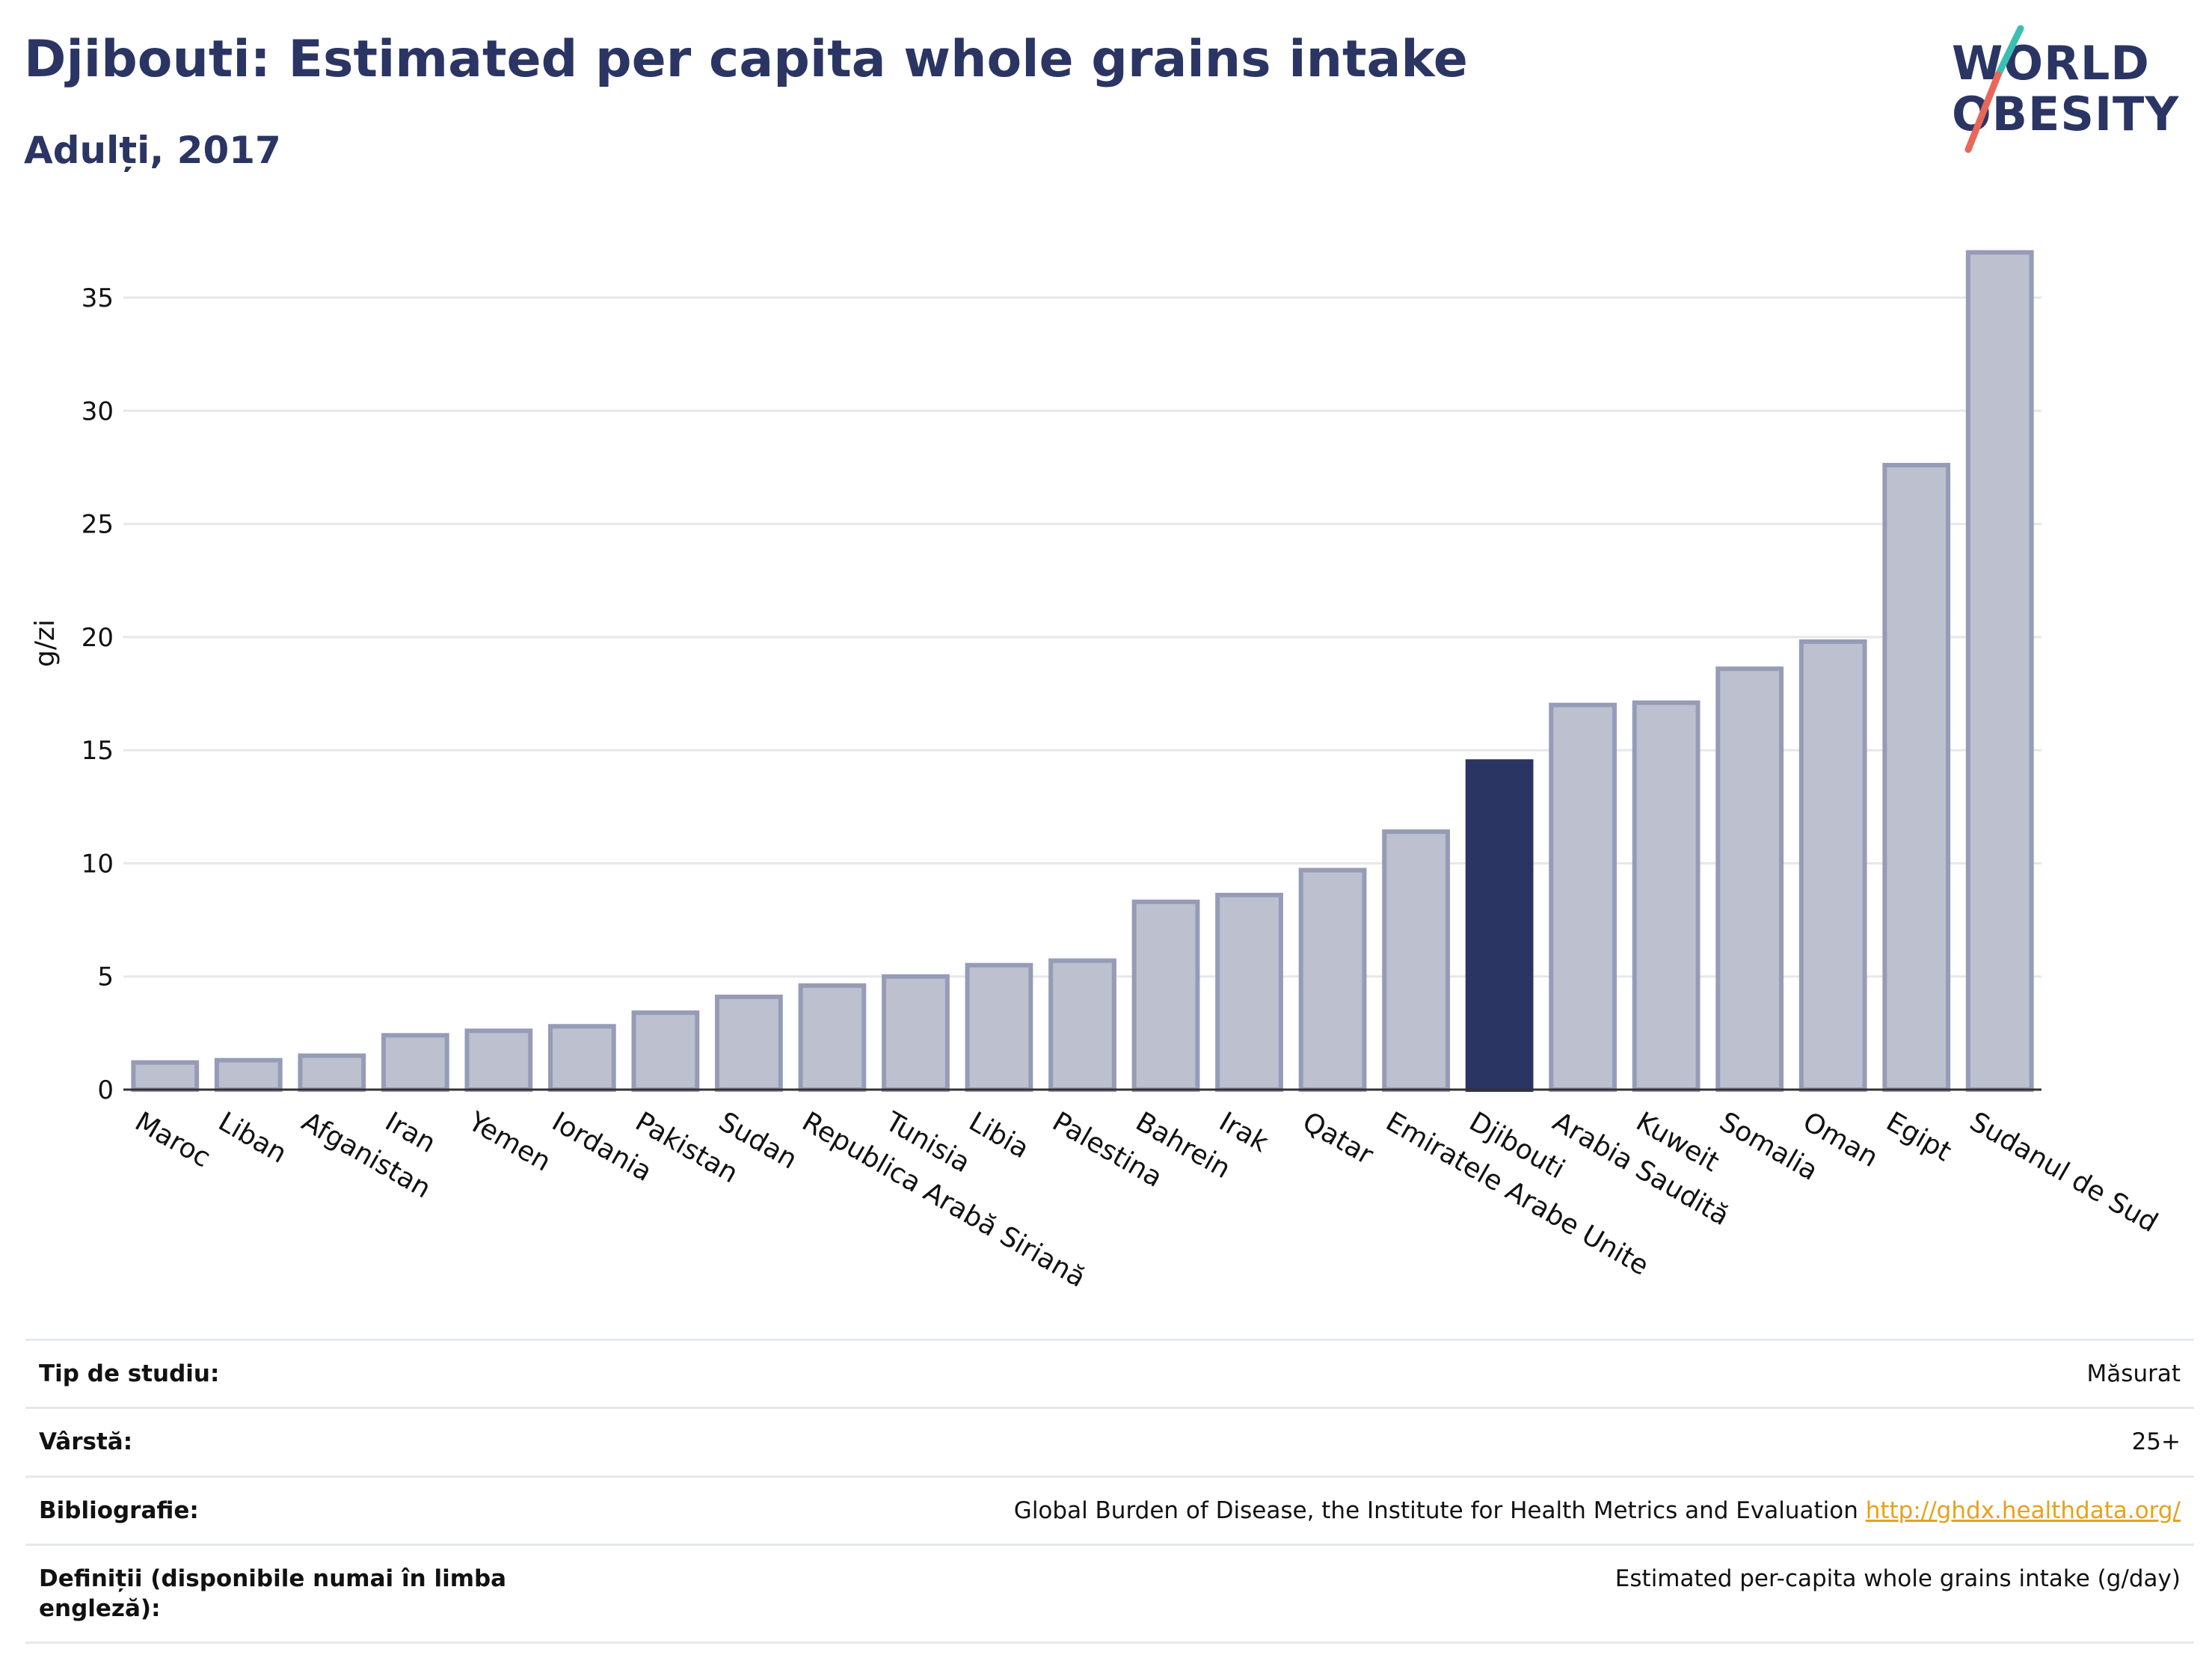 The image size is (2212, 1655). What do you see at coordinates (98, 525) in the screenshot?
I see `y-tick-label: 25` at bounding box center [98, 525].